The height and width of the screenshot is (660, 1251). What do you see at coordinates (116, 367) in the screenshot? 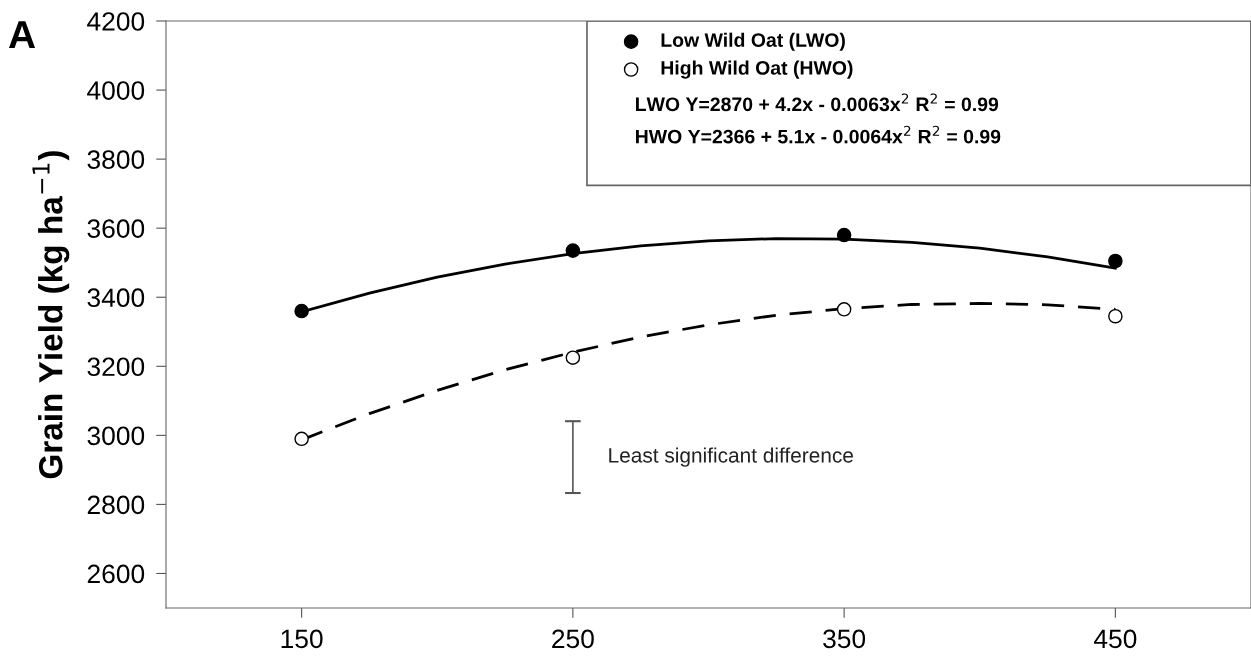
I see `y-tick-label: 3200` at bounding box center [116, 367].